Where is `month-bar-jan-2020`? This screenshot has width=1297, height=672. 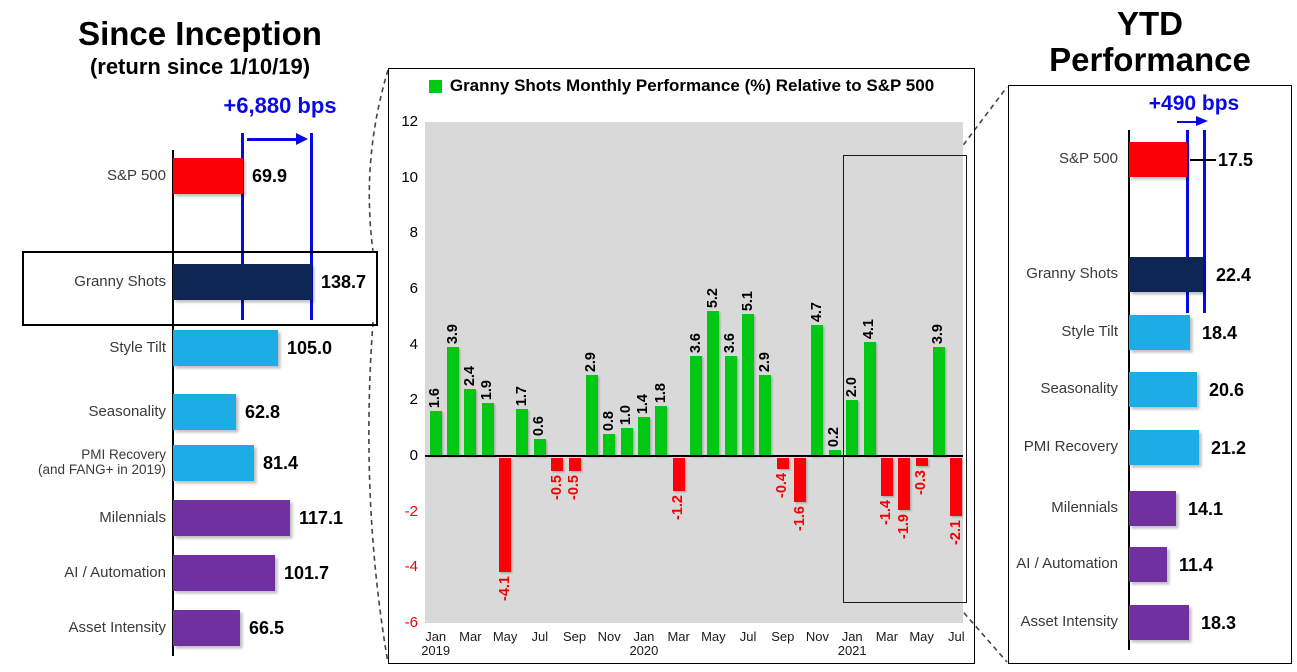 month-bar-jan-2020 is located at coordinates (643, 436).